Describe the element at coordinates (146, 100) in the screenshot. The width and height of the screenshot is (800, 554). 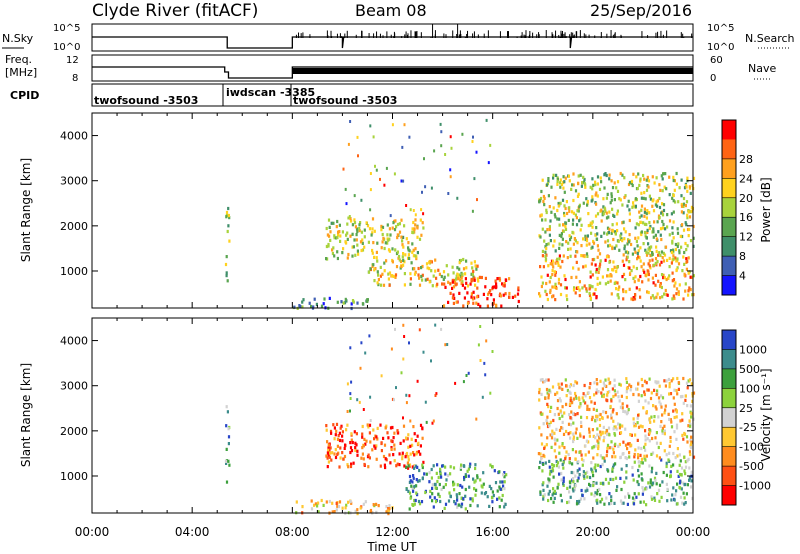
I see `cpid-segment-1: twofsound -3503` at that location.